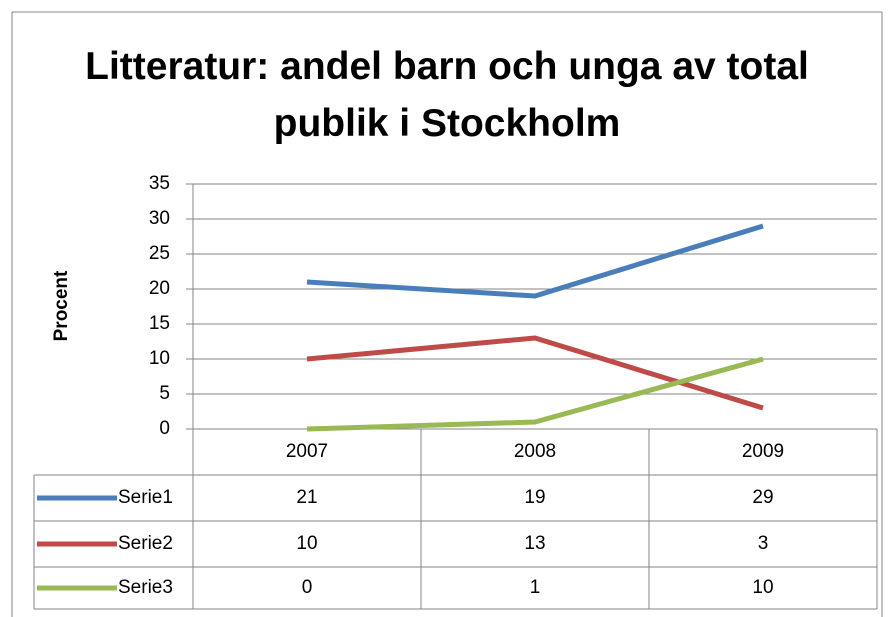  I want to click on y-tick-label: 35, so click(159, 183).